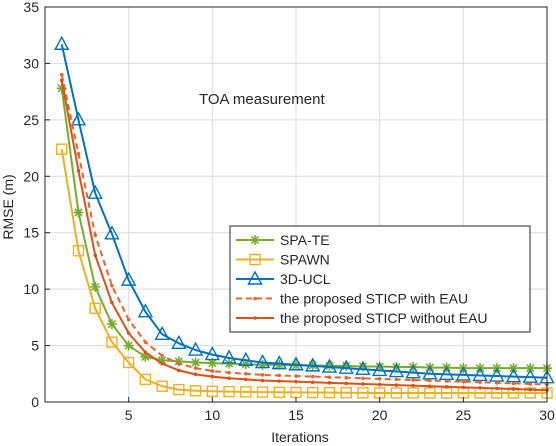 The width and height of the screenshot is (556, 446). What do you see at coordinates (213, 415) in the screenshot?
I see `x-tick-label: 10` at bounding box center [213, 415].